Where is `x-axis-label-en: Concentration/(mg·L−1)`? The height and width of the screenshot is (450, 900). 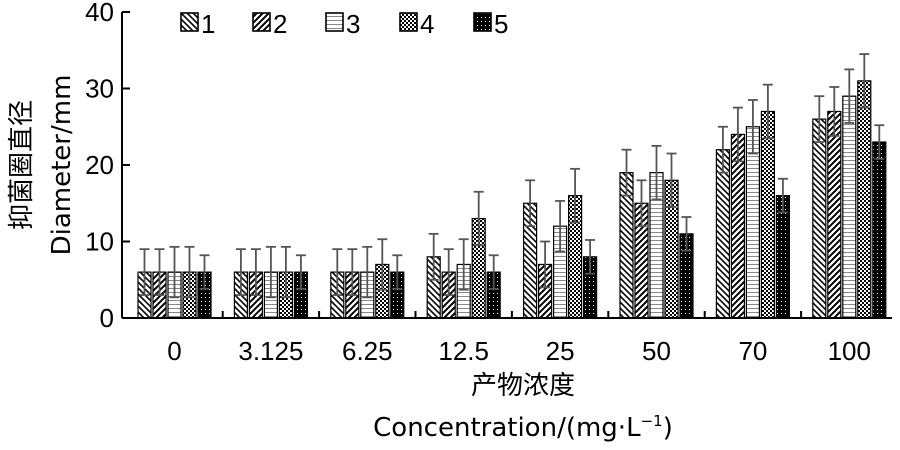 x-axis-label-en: Concentration/(mg·L−1) is located at coordinates (523, 427).